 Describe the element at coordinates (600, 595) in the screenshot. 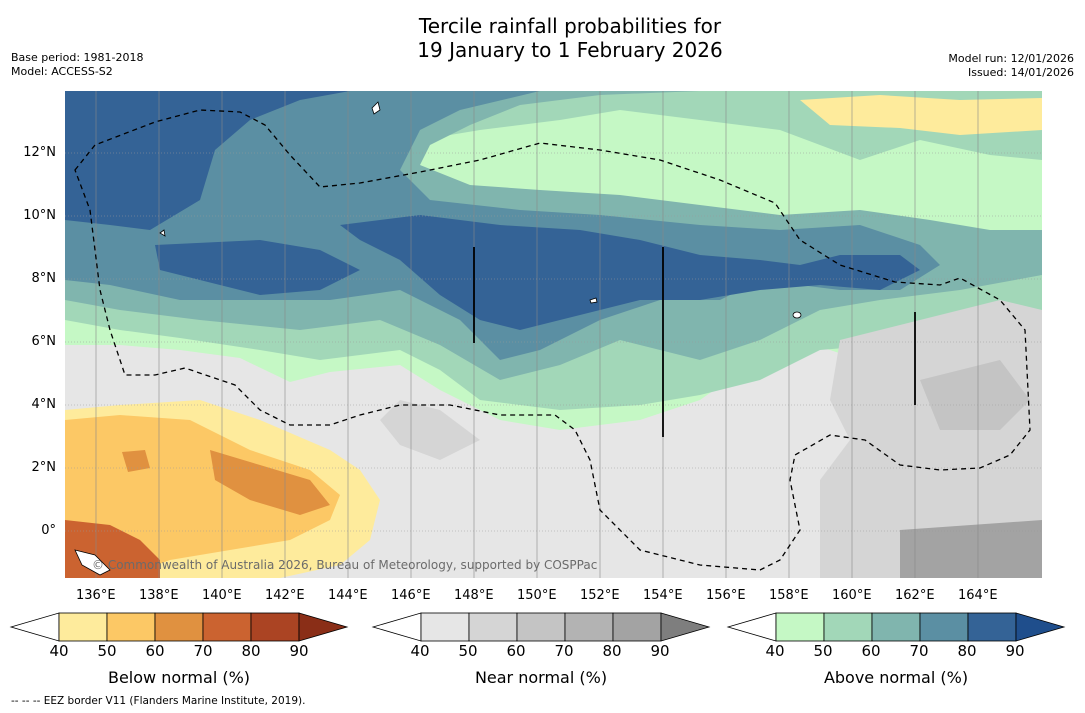

I see `lon-tick-152e: 152°E` at that location.